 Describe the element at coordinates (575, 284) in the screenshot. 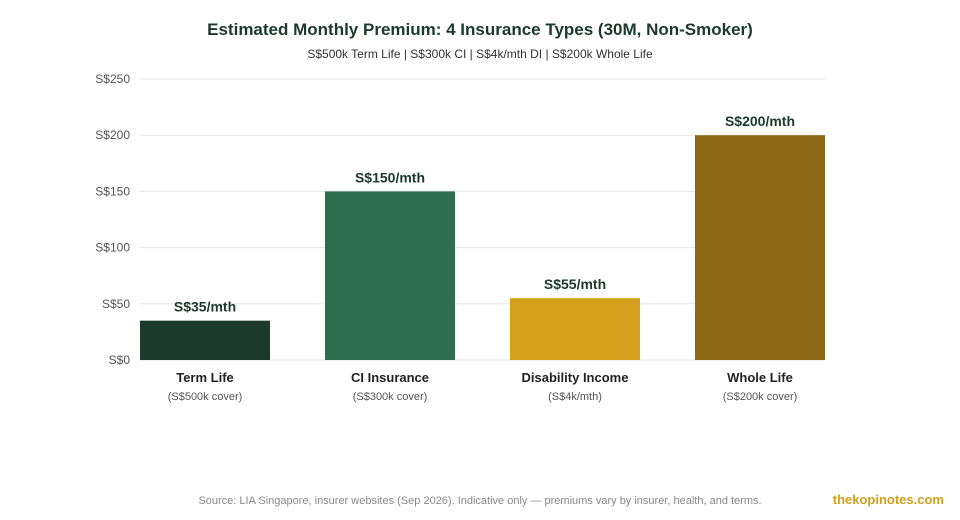

I see `data-label: S$55/mth` at that location.